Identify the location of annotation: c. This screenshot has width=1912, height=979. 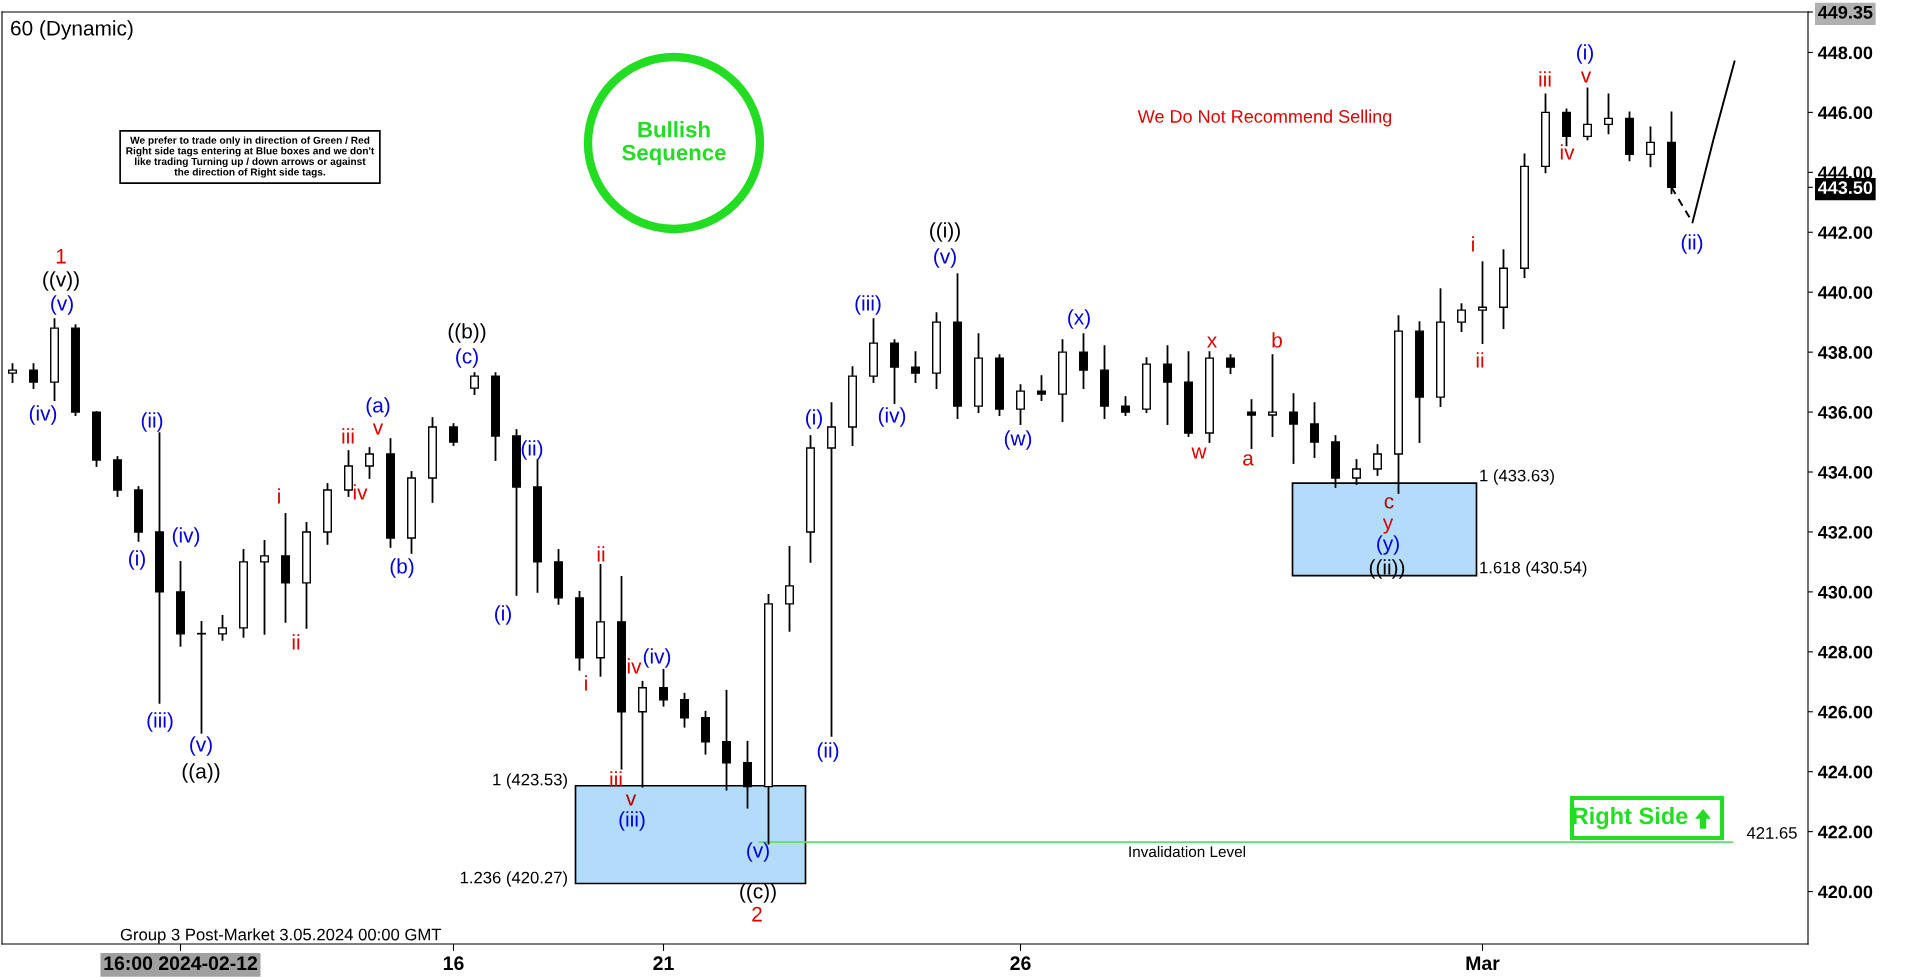
(1389, 503).